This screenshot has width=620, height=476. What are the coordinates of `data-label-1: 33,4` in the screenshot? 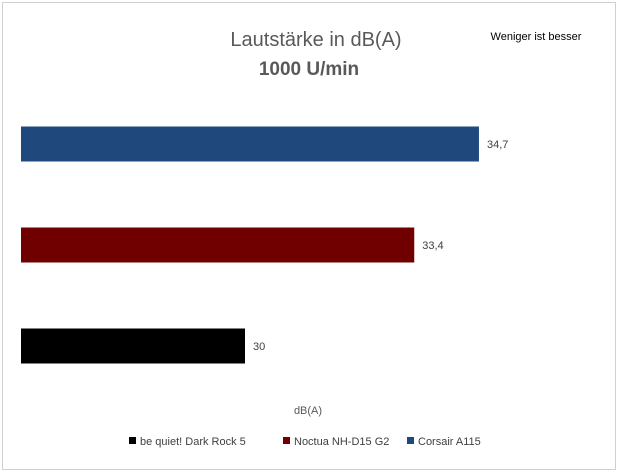 It's located at (432, 246).